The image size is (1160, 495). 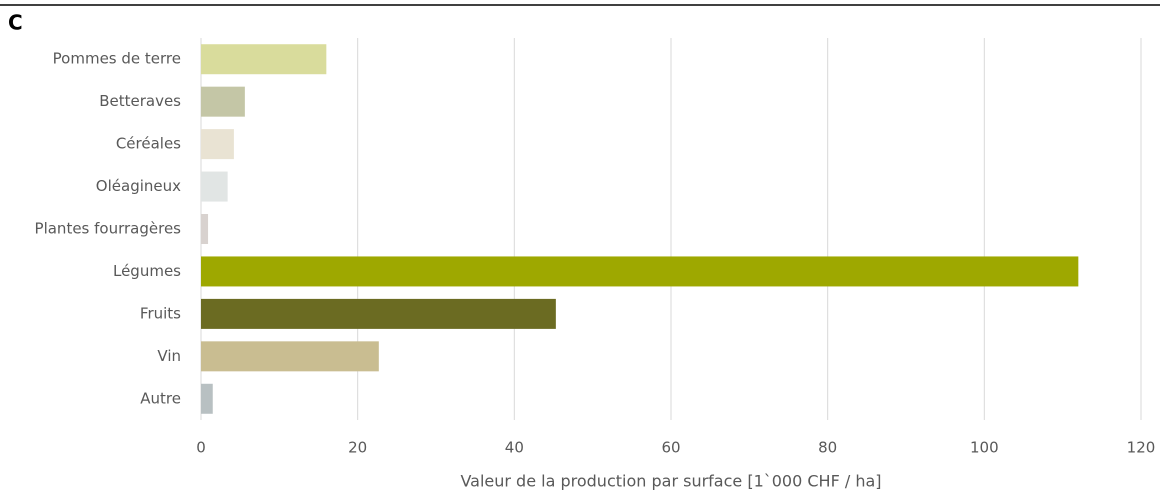 I want to click on panel-label: C, so click(x=15, y=23).